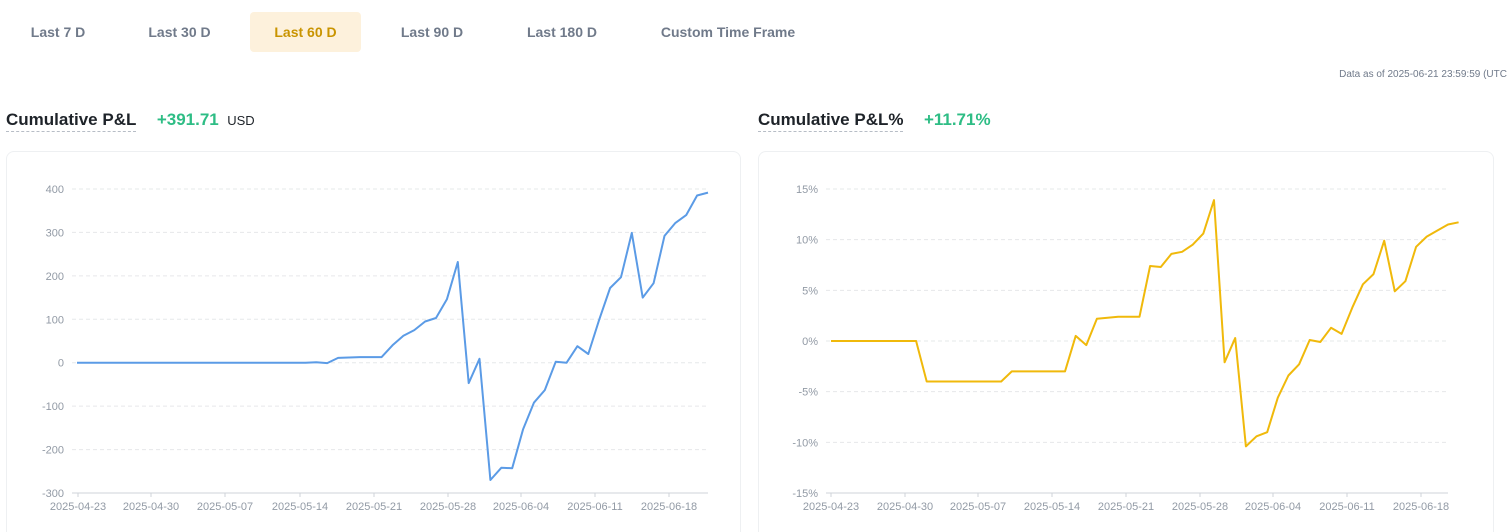 The image size is (1507, 532). What do you see at coordinates (1423, 74) in the screenshot?
I see `data-as-of-label: Data as of 2025-06-21 23:59:59 (UTC` at bounding box center [1423, 74].